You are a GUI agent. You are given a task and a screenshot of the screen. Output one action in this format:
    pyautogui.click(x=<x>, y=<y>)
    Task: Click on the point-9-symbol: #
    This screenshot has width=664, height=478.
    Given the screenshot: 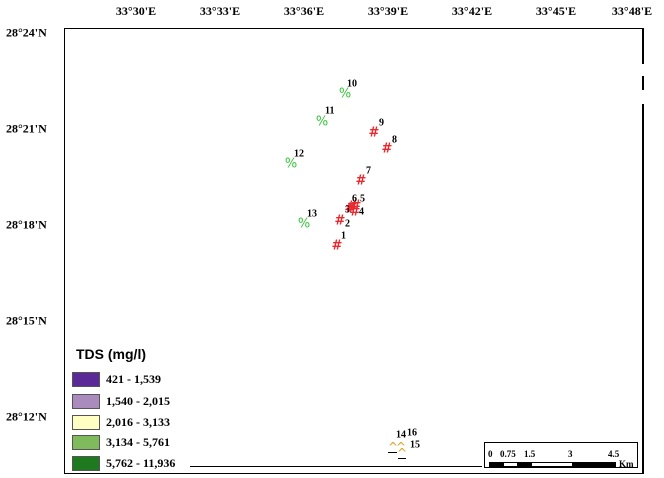 What is the action you would take?
    pyautogui.click(x=374, y=133)
    